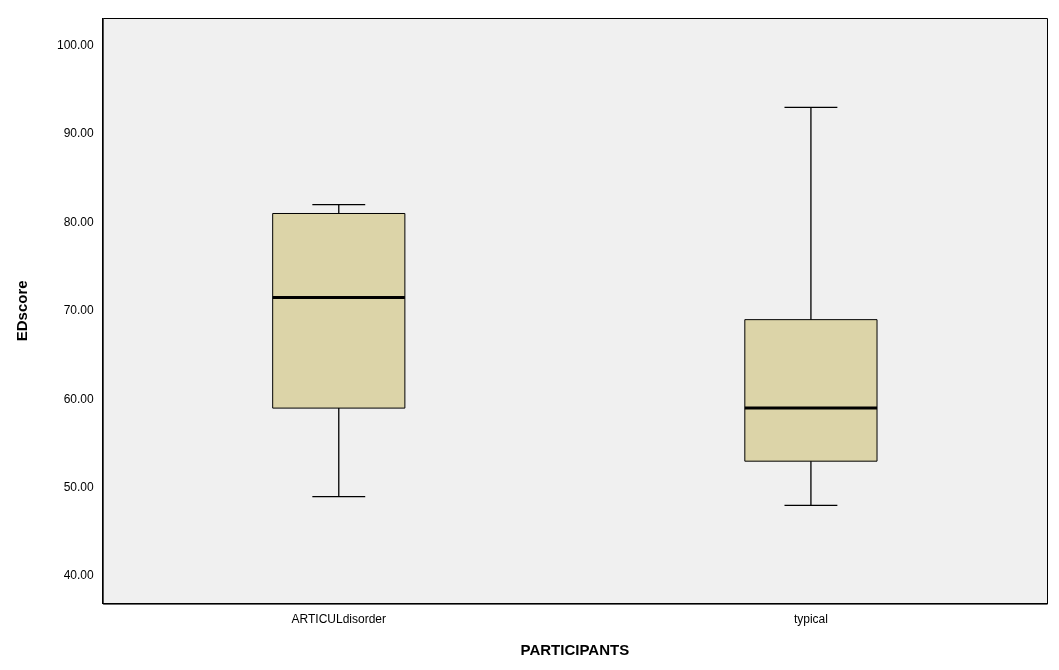 This screenshot has height=670, width=1059. Describe the element at coordinates (575, 650) in the screenshot. I see `x-axis-title: PARTICIPANTS` at that location.